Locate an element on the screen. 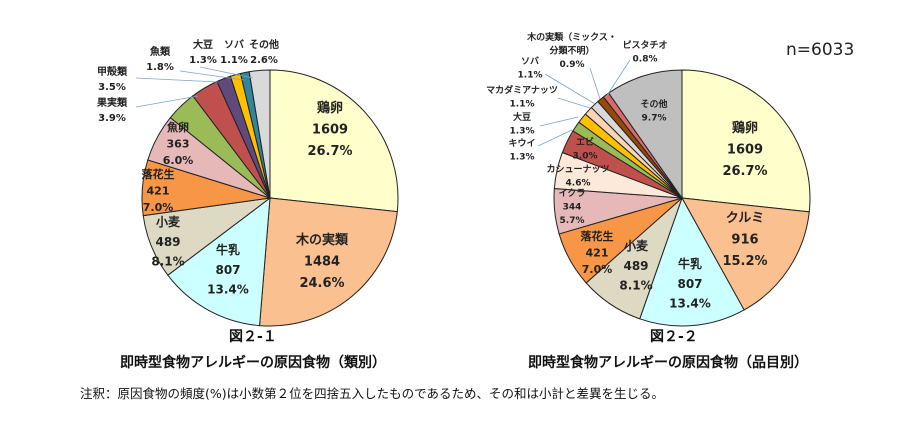 The image size is (924, 428). figure-2-2-label: 図２-２ is located at coordinates (674, 337).